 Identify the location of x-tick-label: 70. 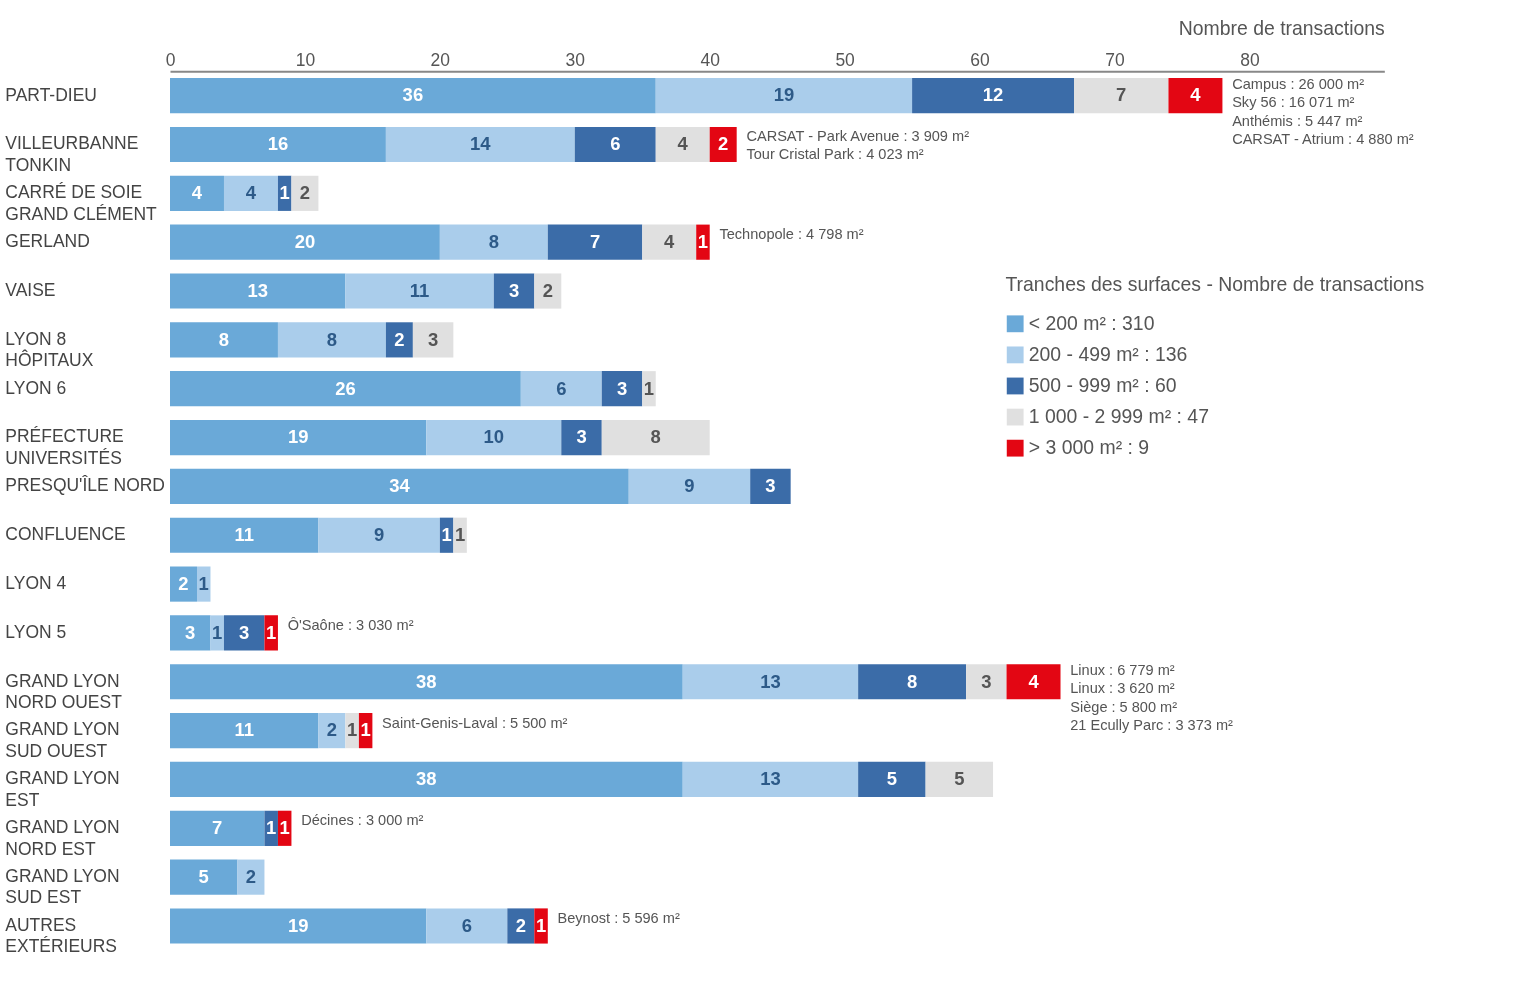
(1115, 59).